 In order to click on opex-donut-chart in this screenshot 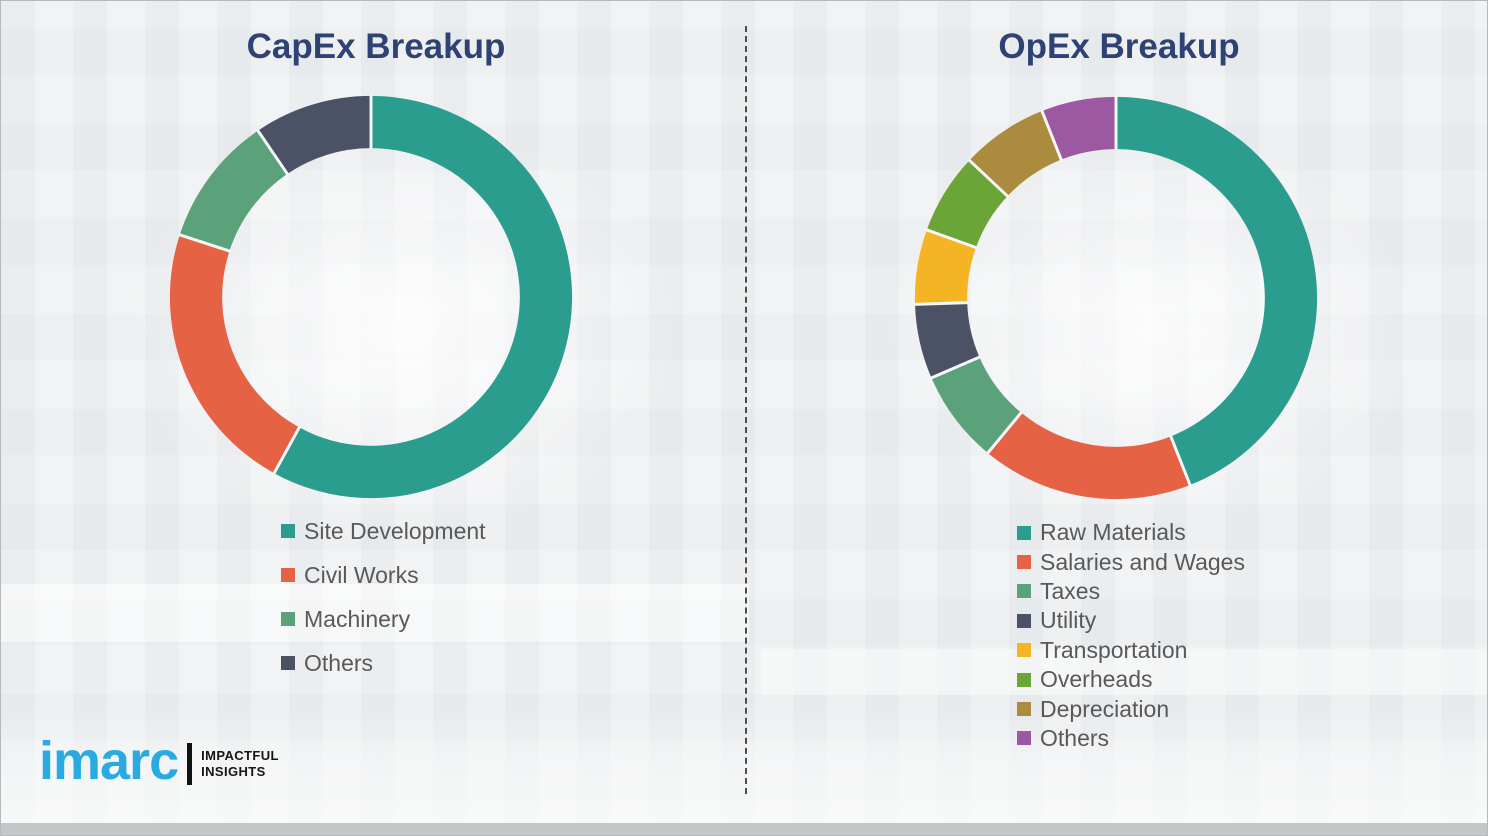, I will do `click(1115, 297)`.